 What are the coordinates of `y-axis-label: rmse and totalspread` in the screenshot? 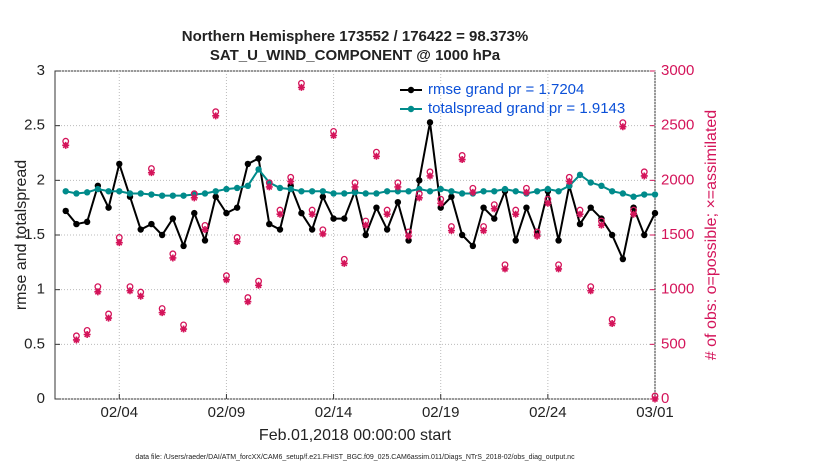 It's located at (21, 235).